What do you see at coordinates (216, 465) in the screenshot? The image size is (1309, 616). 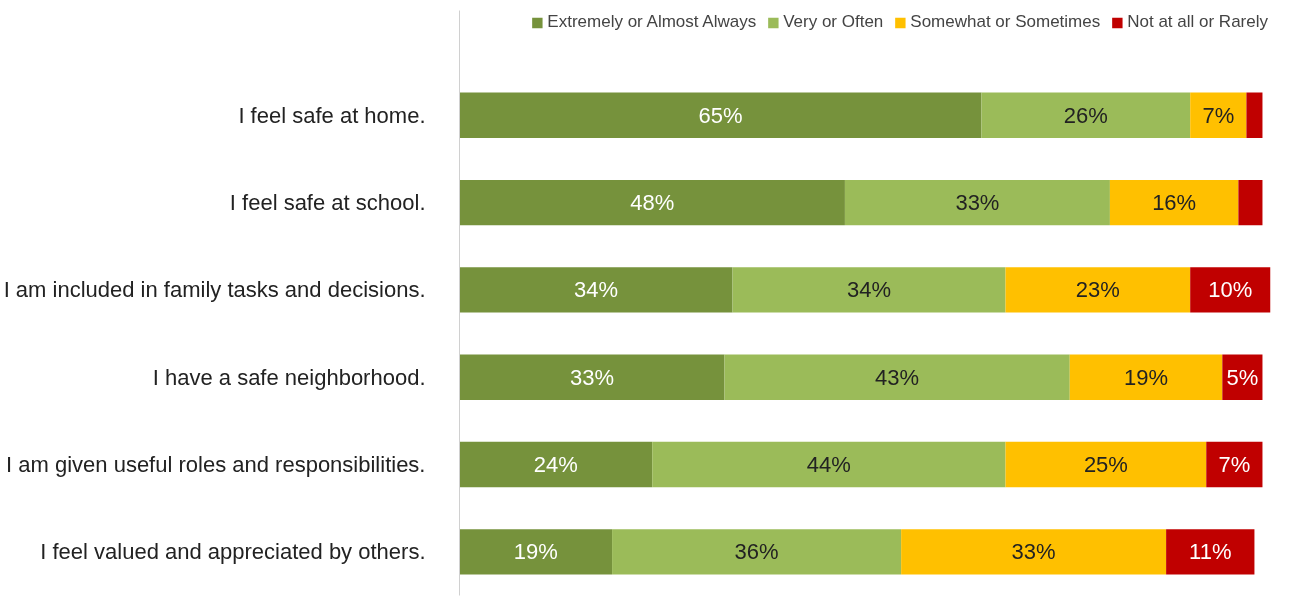 I see `y-tick-label: I am given useful roles and responsibilities.` at bounding box center [216, 465].